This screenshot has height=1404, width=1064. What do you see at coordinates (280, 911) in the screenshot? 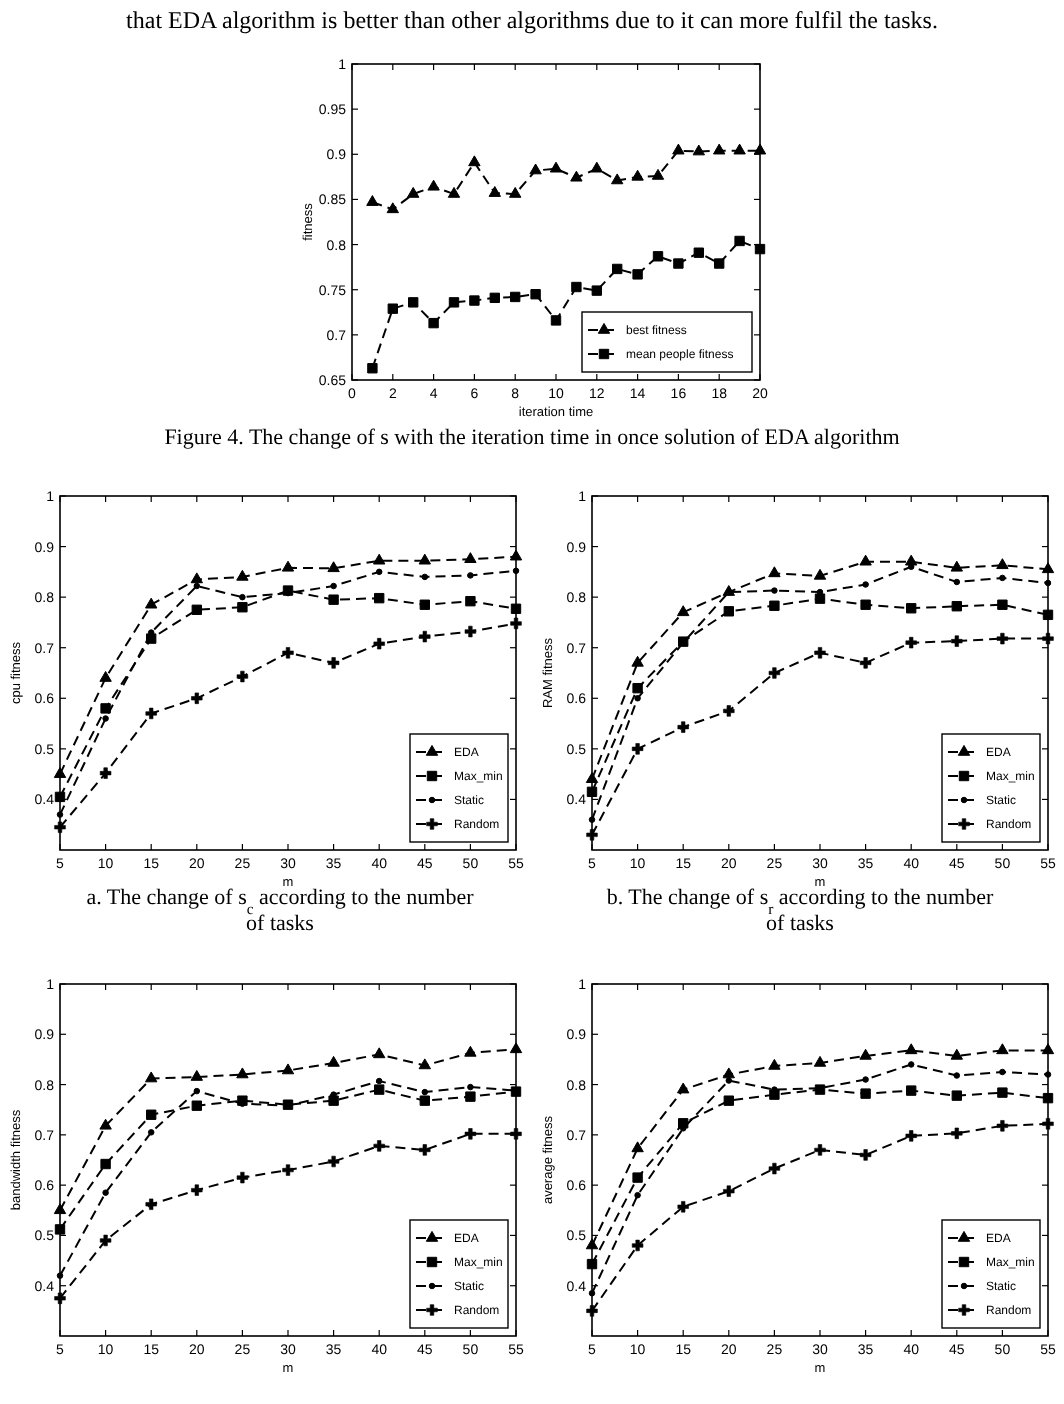
I see `text: a. The change of s$_{c}$ according to the number of tasks` at bounding box center [280, 911].